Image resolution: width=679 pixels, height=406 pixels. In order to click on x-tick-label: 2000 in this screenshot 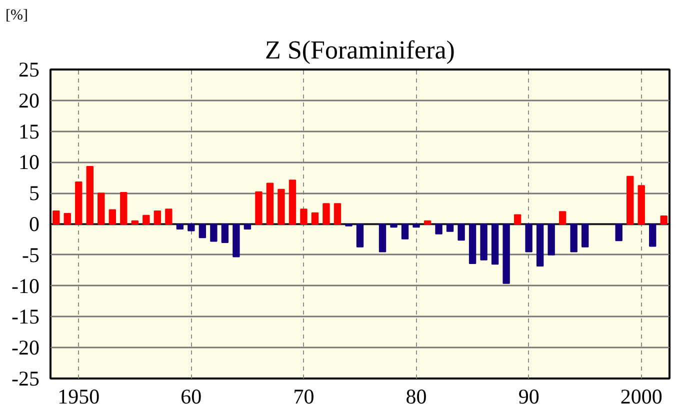, I will do `click(641, 395)`.